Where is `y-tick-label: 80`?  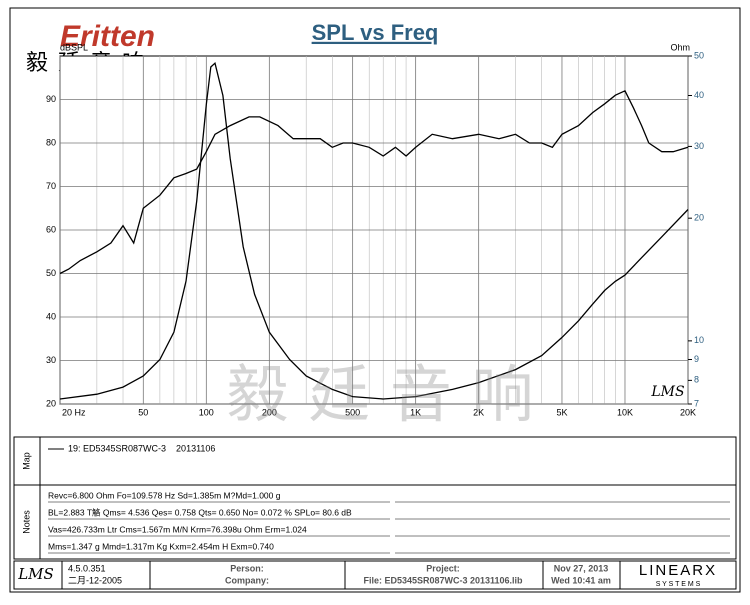 y-tick-label: 80 is located at coordinates (51, 142).